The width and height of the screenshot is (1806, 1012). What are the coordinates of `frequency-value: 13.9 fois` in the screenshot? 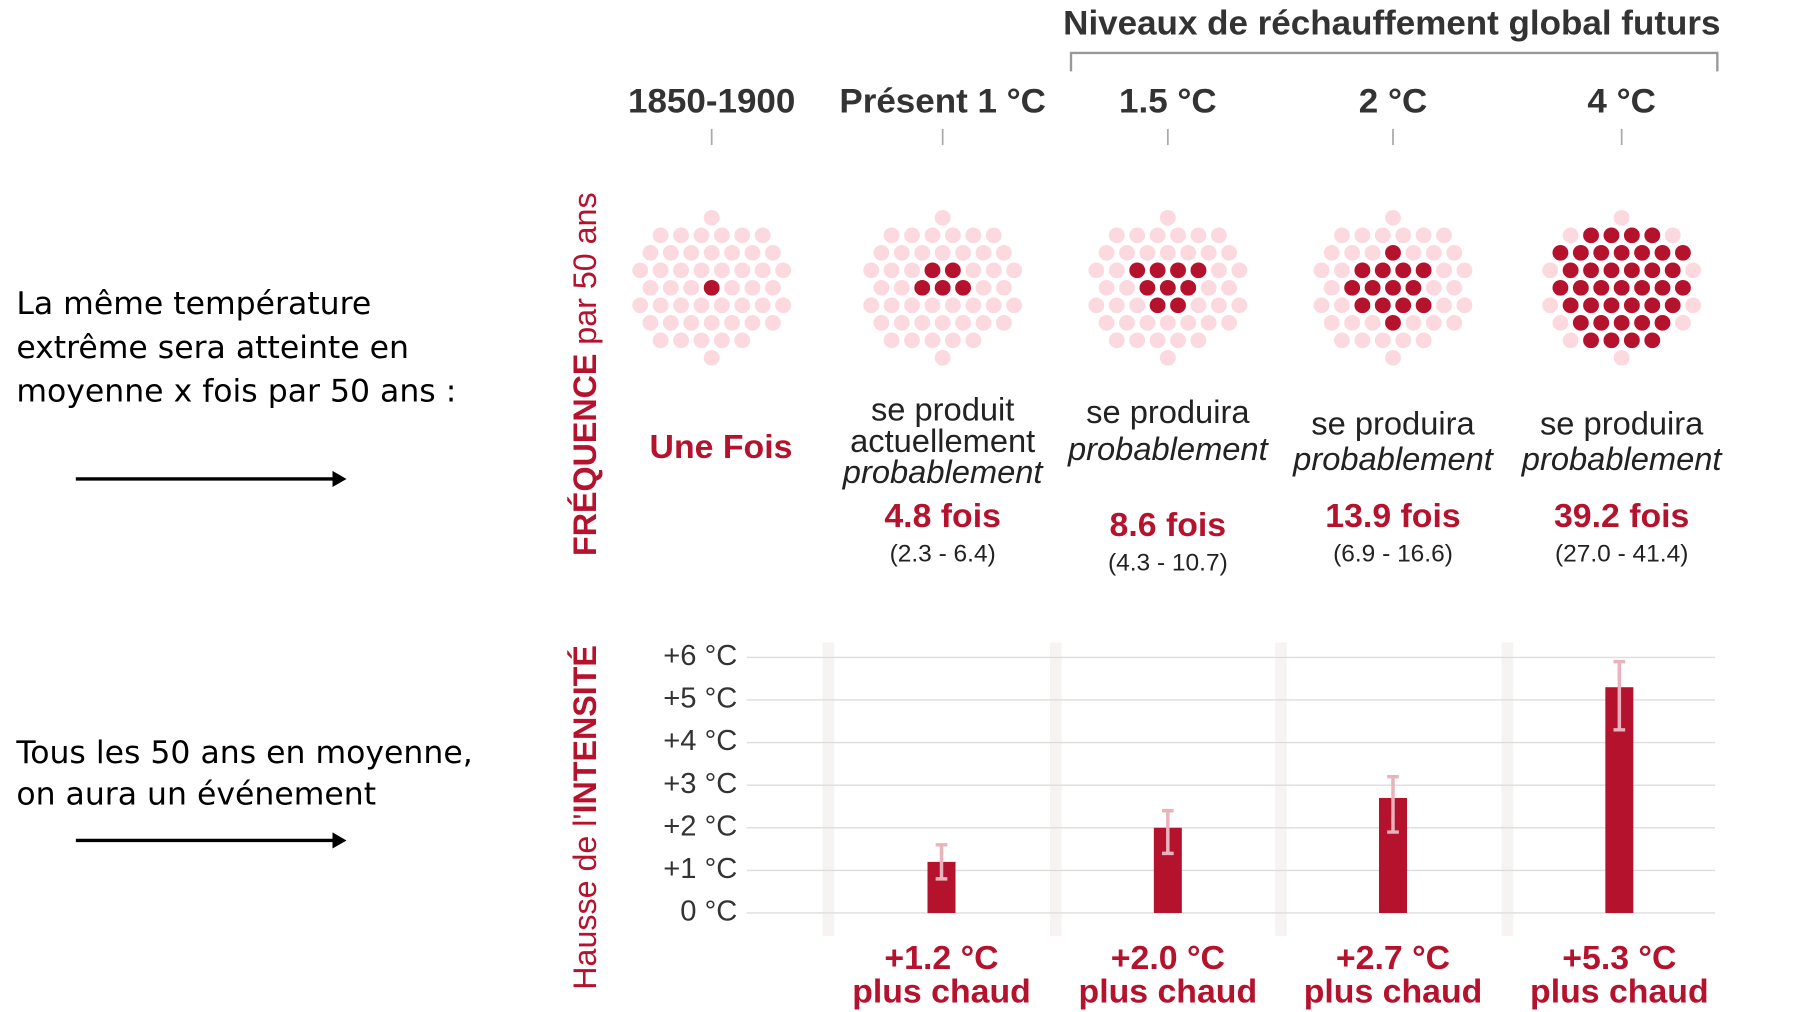 It's located at (1392, 516).